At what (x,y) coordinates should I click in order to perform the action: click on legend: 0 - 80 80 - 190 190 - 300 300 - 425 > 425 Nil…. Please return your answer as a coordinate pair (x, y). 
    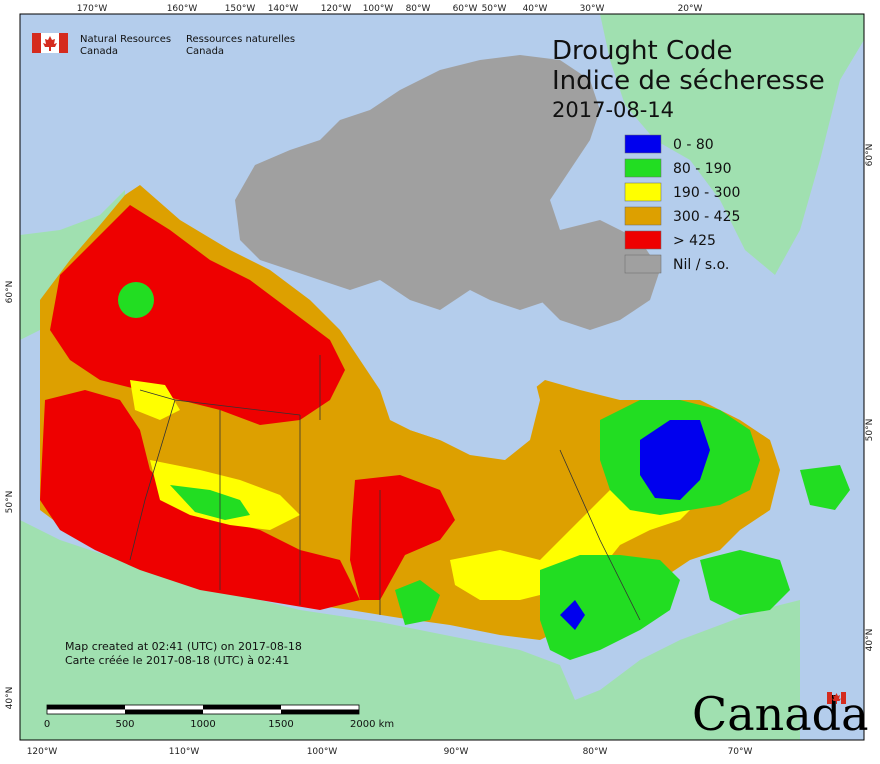
    Looking at the image, I should click on (682, 204).